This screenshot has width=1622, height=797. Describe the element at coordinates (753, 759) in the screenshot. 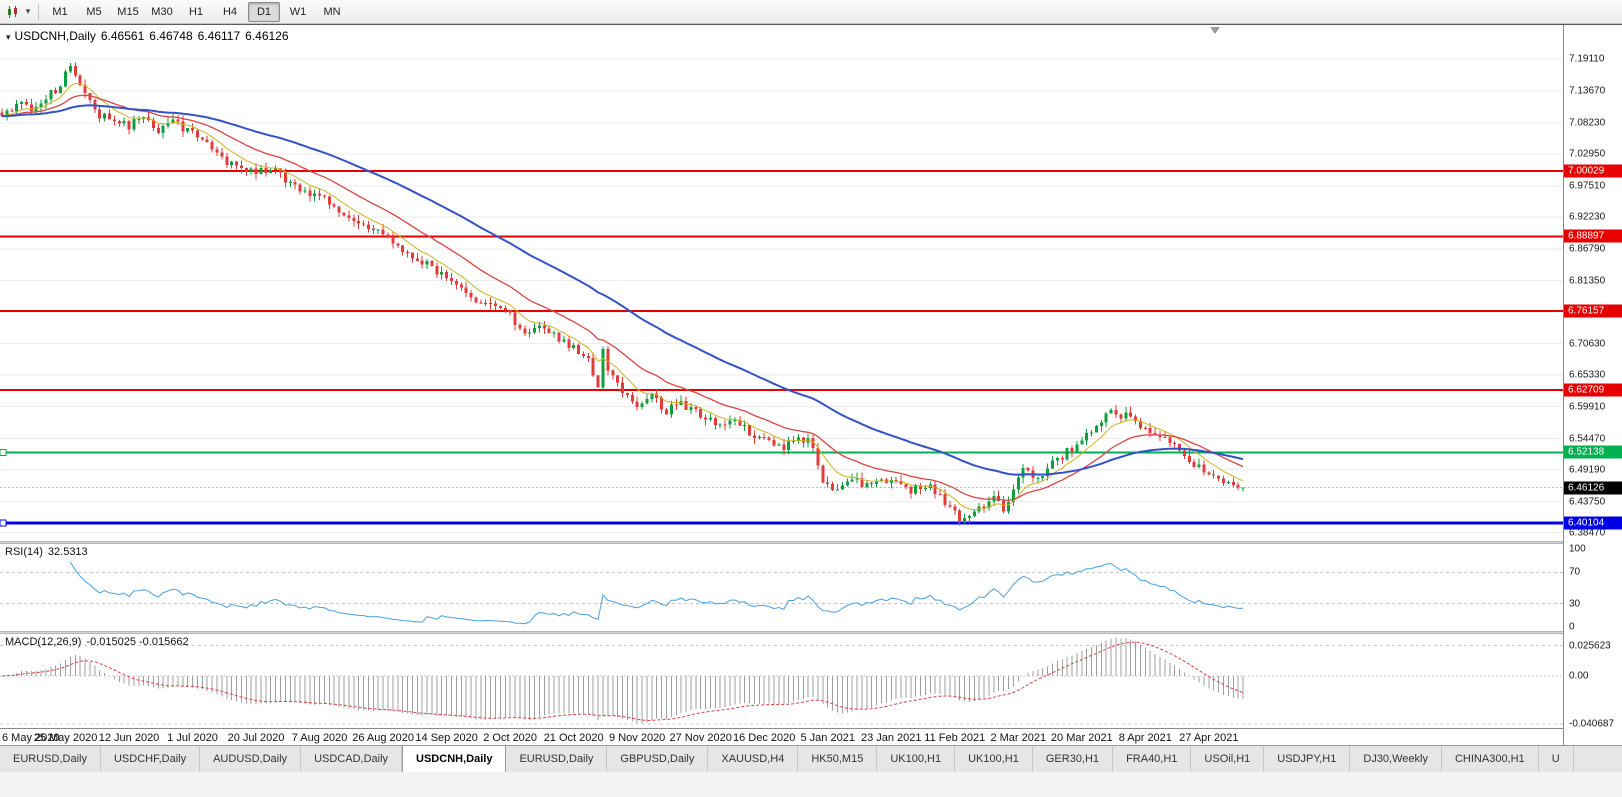

I see `chart-tab-xauusd-h4: XAUUSD,H4` at that location.